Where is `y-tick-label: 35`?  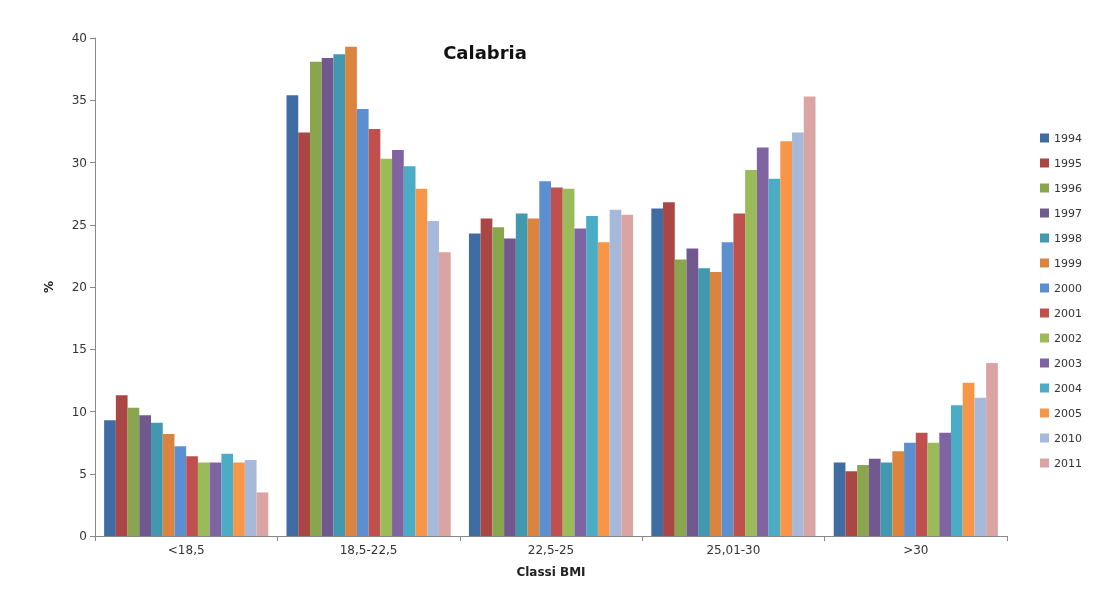
y-tick-label: 35 is located at coordinates (79, 100).